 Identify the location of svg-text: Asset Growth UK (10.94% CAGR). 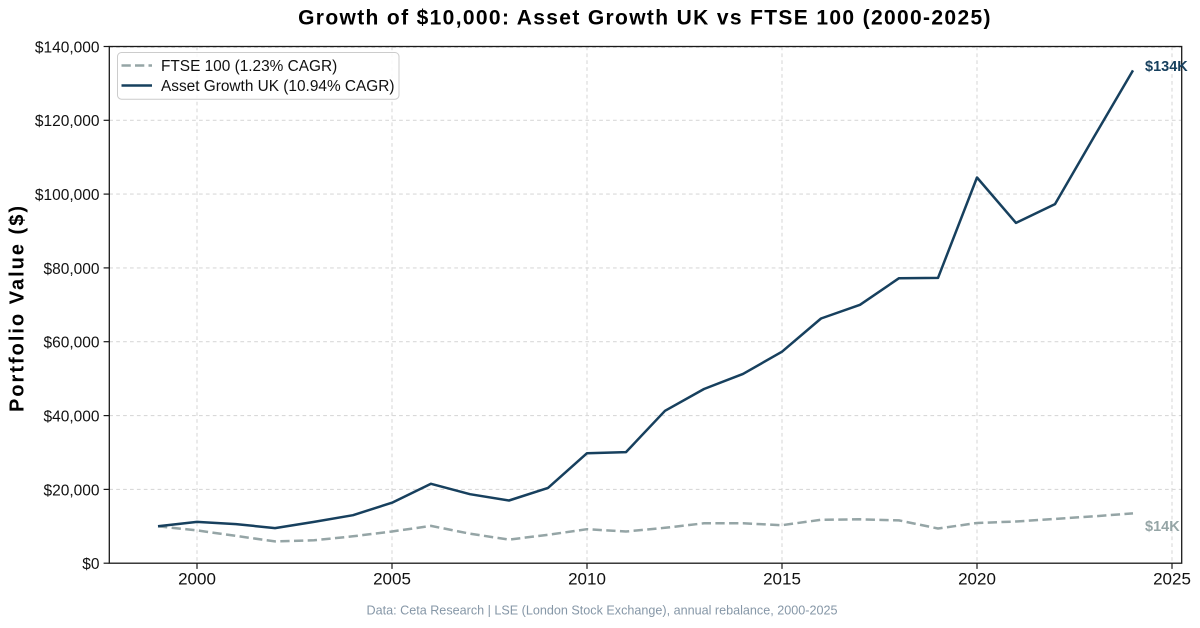
(278, 86).